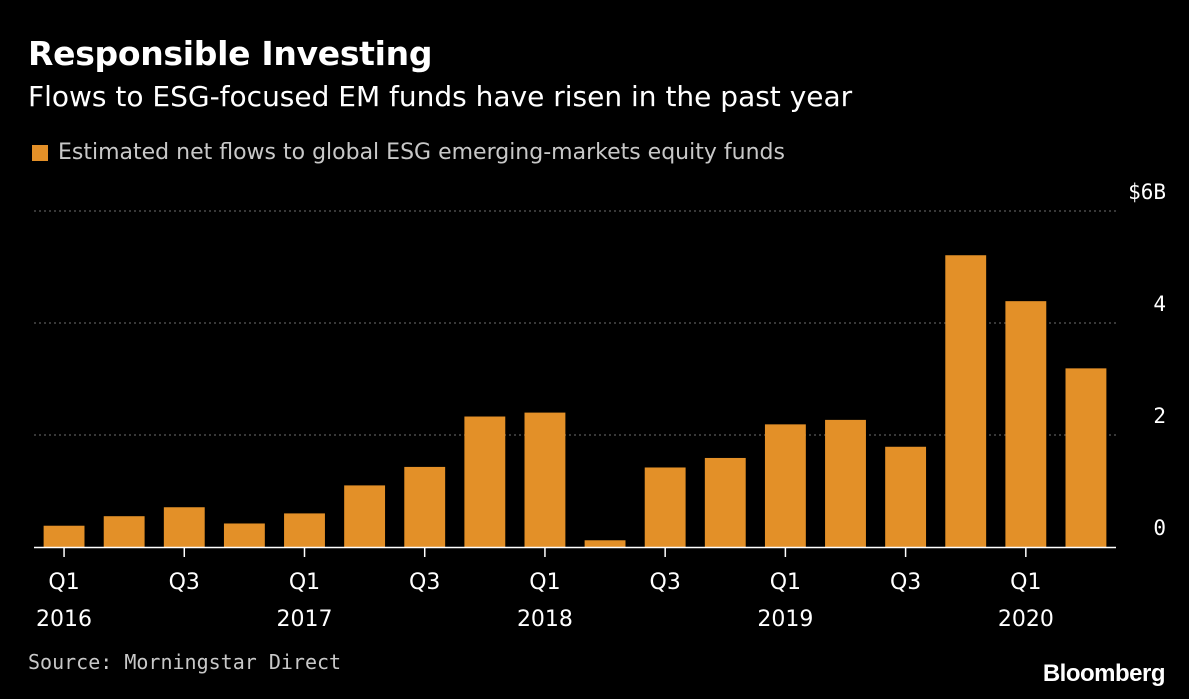  Describe the element at coordinates (785, 619) in the screenshot. I see `x-tick-label-year: 2019` at that location.